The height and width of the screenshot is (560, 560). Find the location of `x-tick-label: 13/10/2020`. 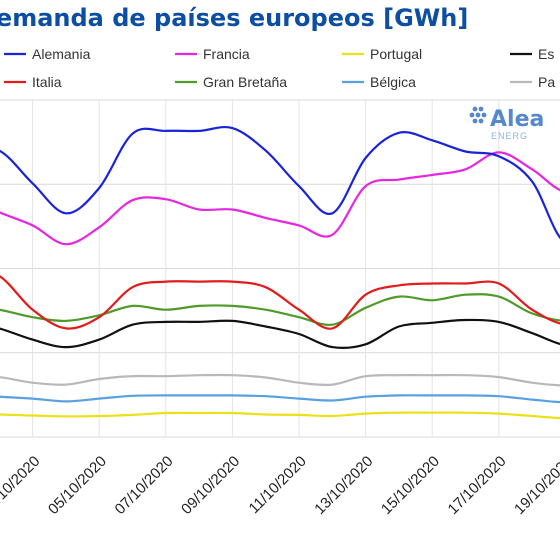

x-tick-label: 13/10/2020 is located at coordinates (343, 485).